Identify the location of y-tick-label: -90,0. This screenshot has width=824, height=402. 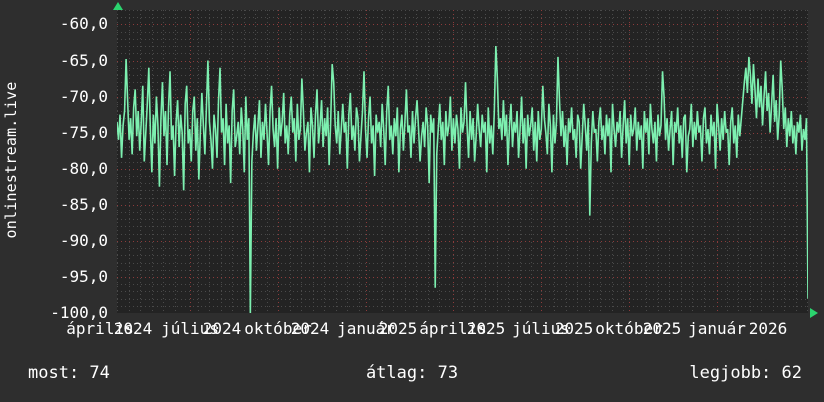
(83, 240).